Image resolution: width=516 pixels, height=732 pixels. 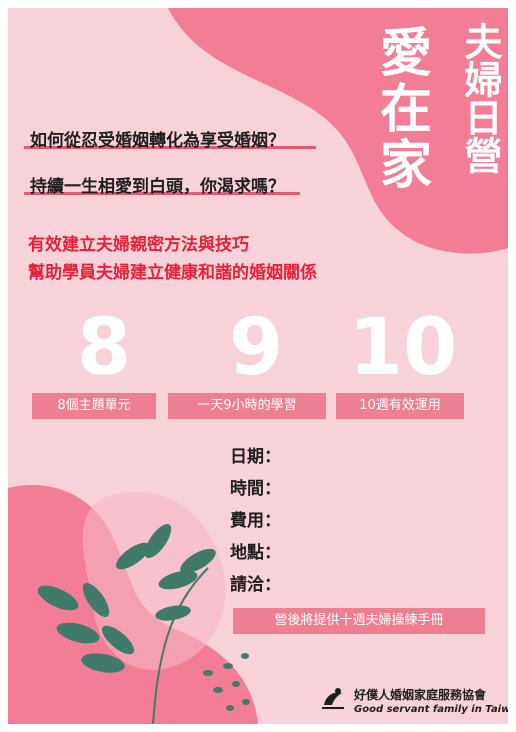 I want to click on info-date: 日期：, so click(x=255, y=457).